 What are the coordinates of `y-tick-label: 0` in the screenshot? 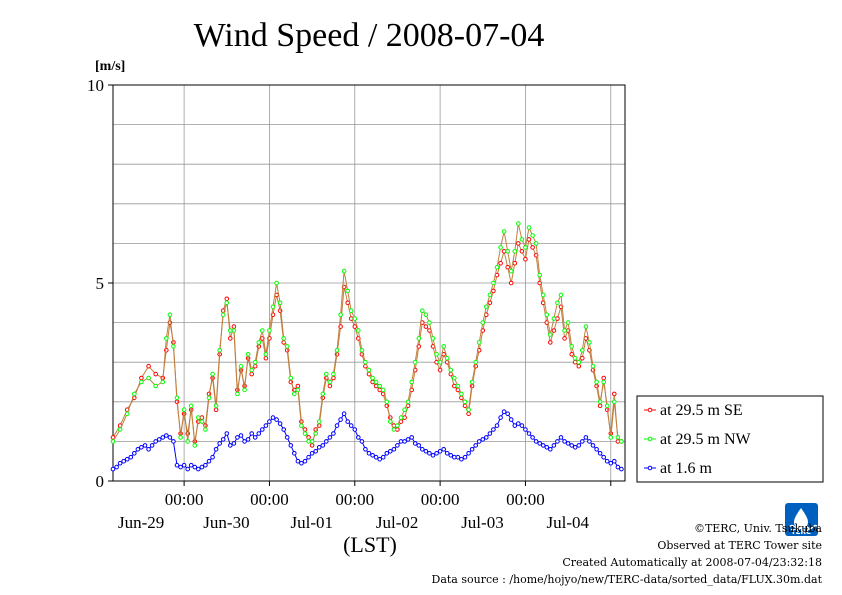 It's located at (100, 481).